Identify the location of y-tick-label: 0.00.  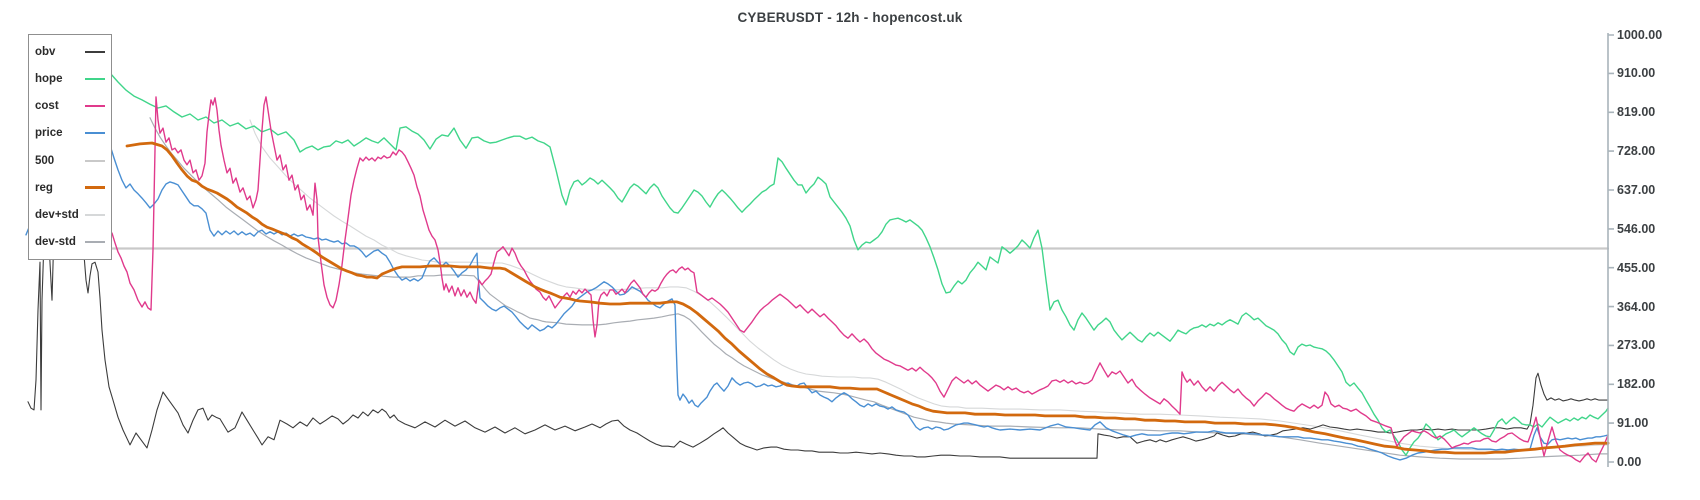
(1629, 462).